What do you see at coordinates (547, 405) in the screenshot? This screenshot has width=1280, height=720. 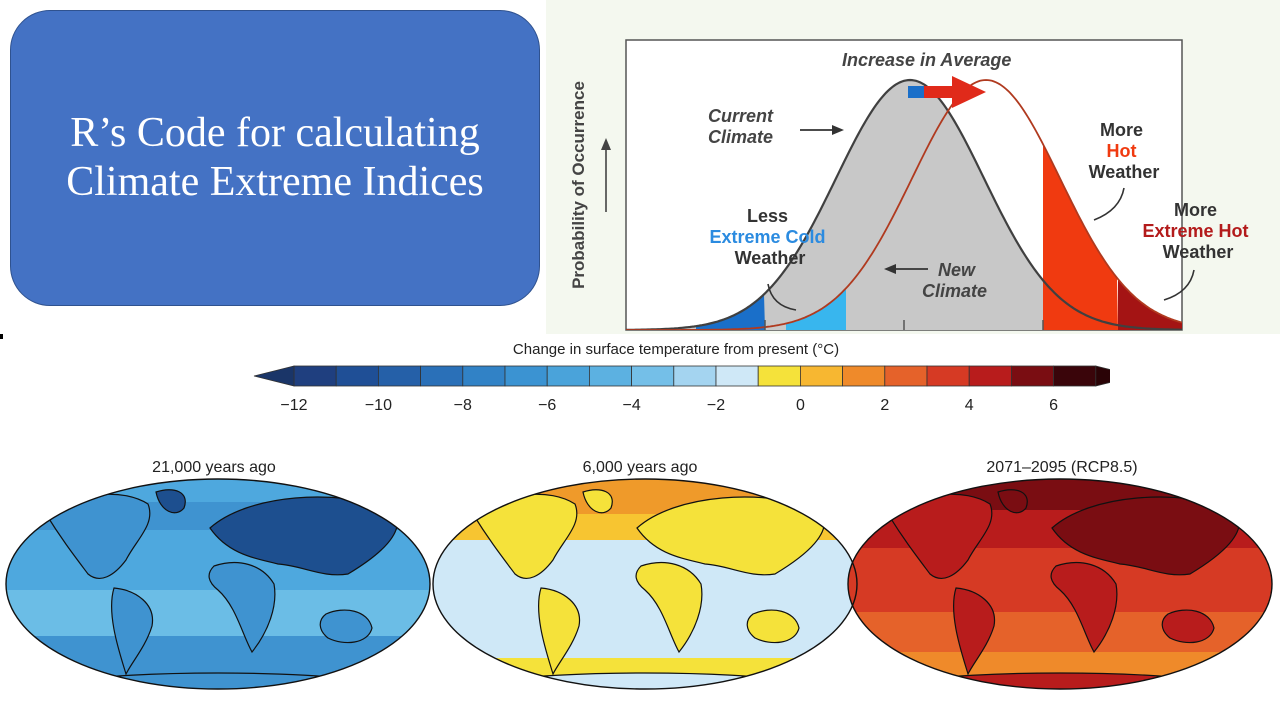 I see `scale-tick-label: −6` at bounding box center [547, 405].